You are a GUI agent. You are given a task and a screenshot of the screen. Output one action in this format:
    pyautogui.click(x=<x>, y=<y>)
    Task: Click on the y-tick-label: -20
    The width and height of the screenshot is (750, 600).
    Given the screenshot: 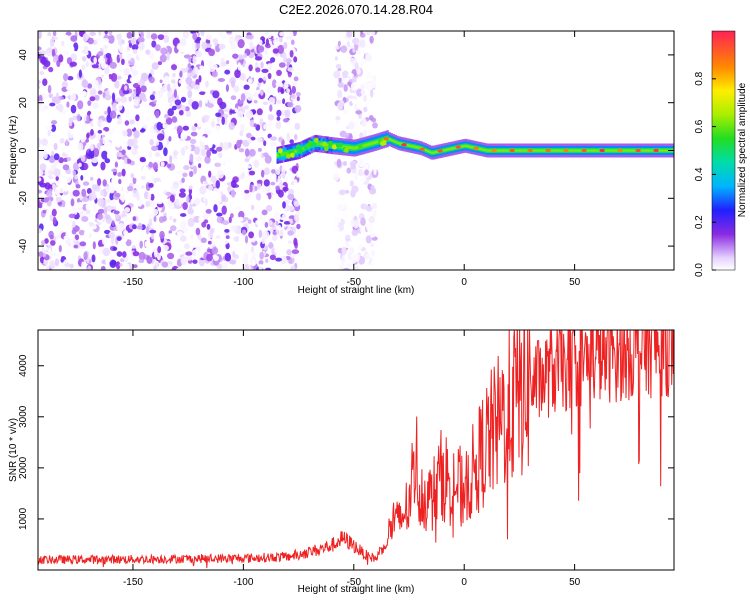 What is the action you would take?
    pyautogui.click(x=23, y=198)
    